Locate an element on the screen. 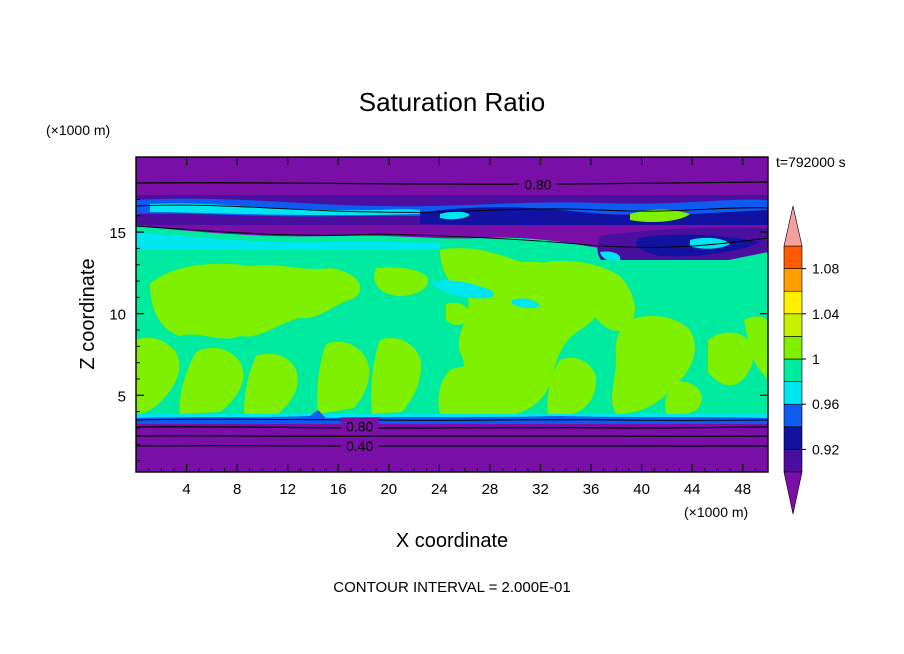 This screenshot has width=904, height=654. colorbar-tick-label: 1.08 is located at coordinates (825, 269).